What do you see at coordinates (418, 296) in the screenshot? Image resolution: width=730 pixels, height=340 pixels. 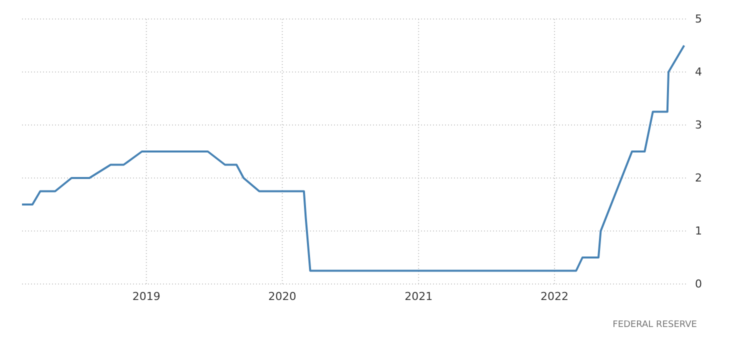 I see `x-tick-label: 2021` at bounding box center [418, 296].